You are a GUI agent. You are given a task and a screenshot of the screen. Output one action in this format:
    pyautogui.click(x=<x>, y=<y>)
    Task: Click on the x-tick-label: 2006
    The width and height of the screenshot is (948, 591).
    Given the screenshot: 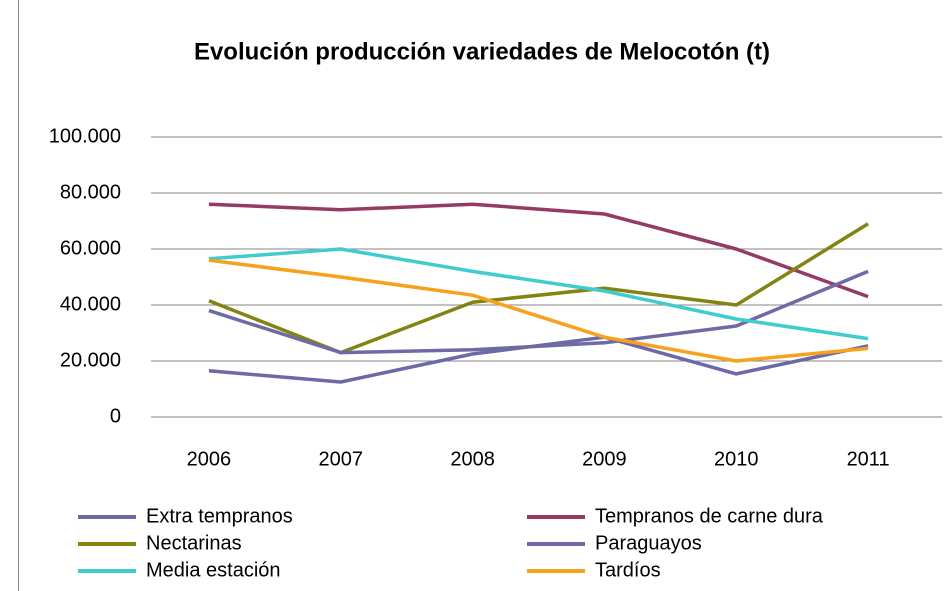 What is the action you would take?
    pyautogui.click(x=209, y=459)
    